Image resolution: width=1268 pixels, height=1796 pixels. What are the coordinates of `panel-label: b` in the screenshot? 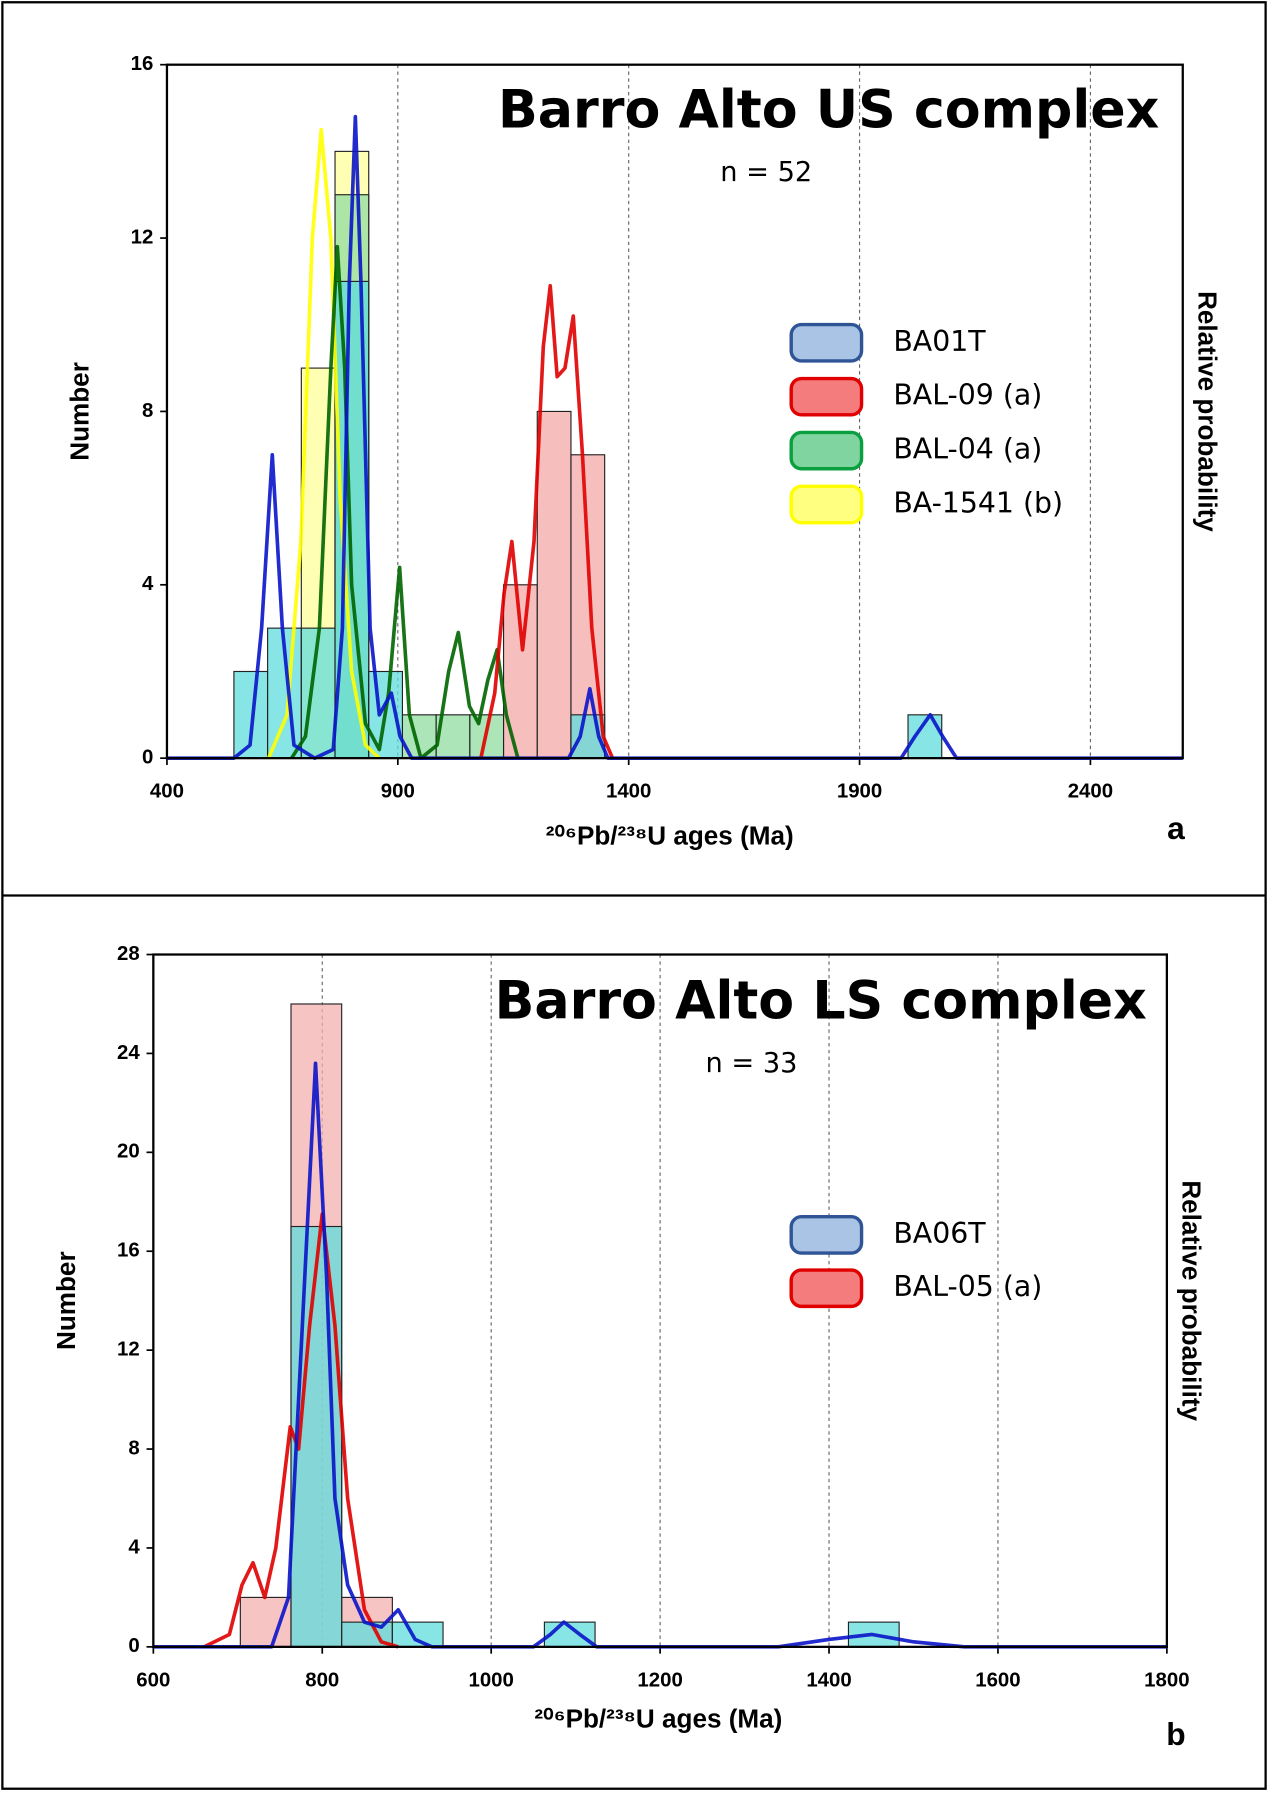 It's located at (1175, 1734).